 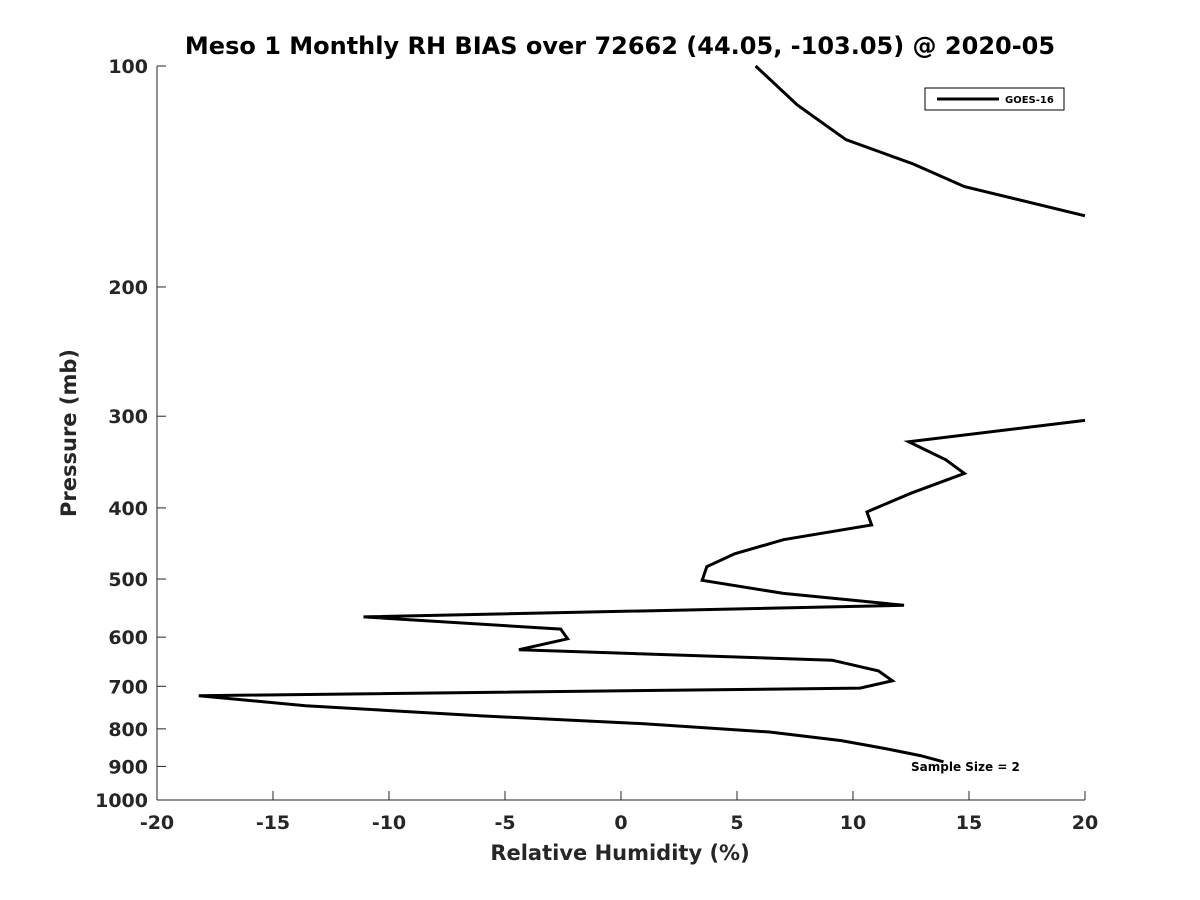 What do you see at coordinates (128, 767) in the screenshot?
I see `y-tick-label: 900` at bounding box center [128, 767].